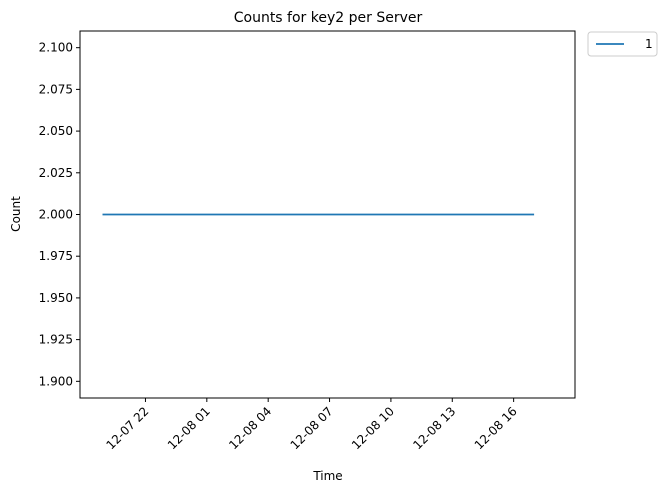 The height and width of the screenshot is (497, 668). I want to click on y-tick-label: 1.975, so click(56, 256).